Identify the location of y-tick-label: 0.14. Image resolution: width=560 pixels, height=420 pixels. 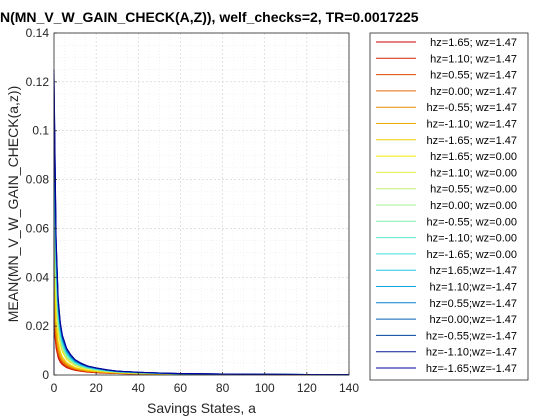
(38, 33).